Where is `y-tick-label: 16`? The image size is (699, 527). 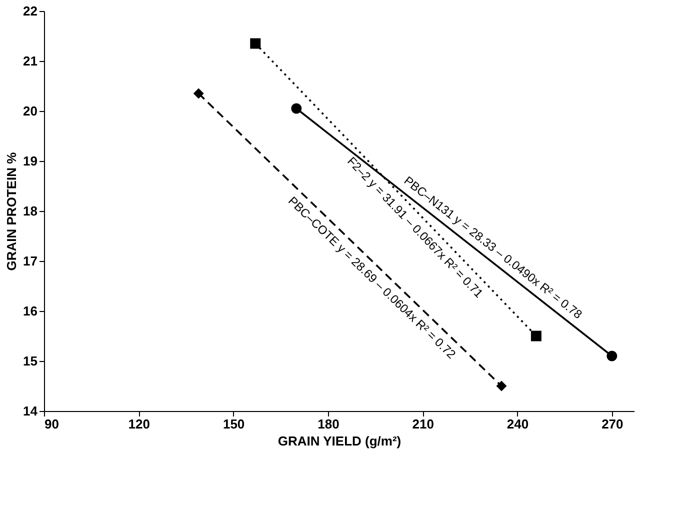
y-tick-label: 16 is located at coordinates (30, 311).